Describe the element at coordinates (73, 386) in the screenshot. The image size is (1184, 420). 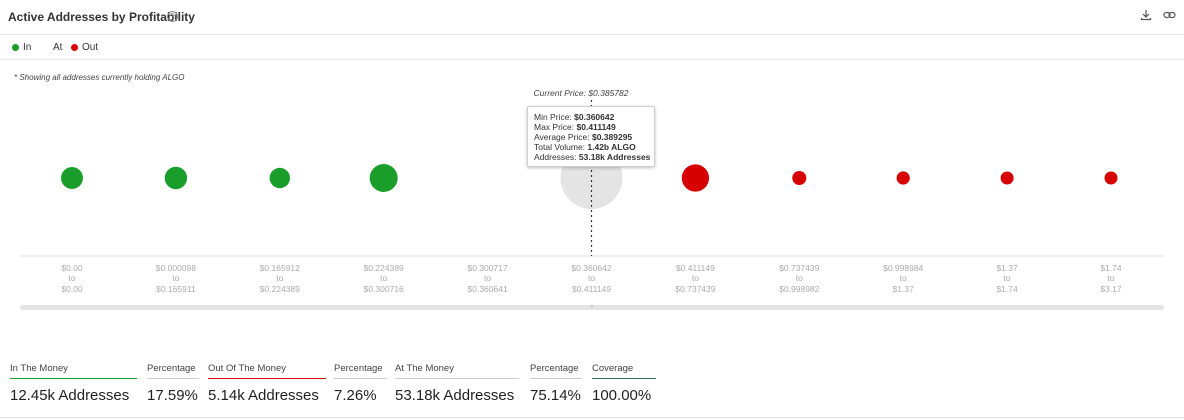
I see `stat-in-the-money: In The Money 12.45k Addresses` at that location.